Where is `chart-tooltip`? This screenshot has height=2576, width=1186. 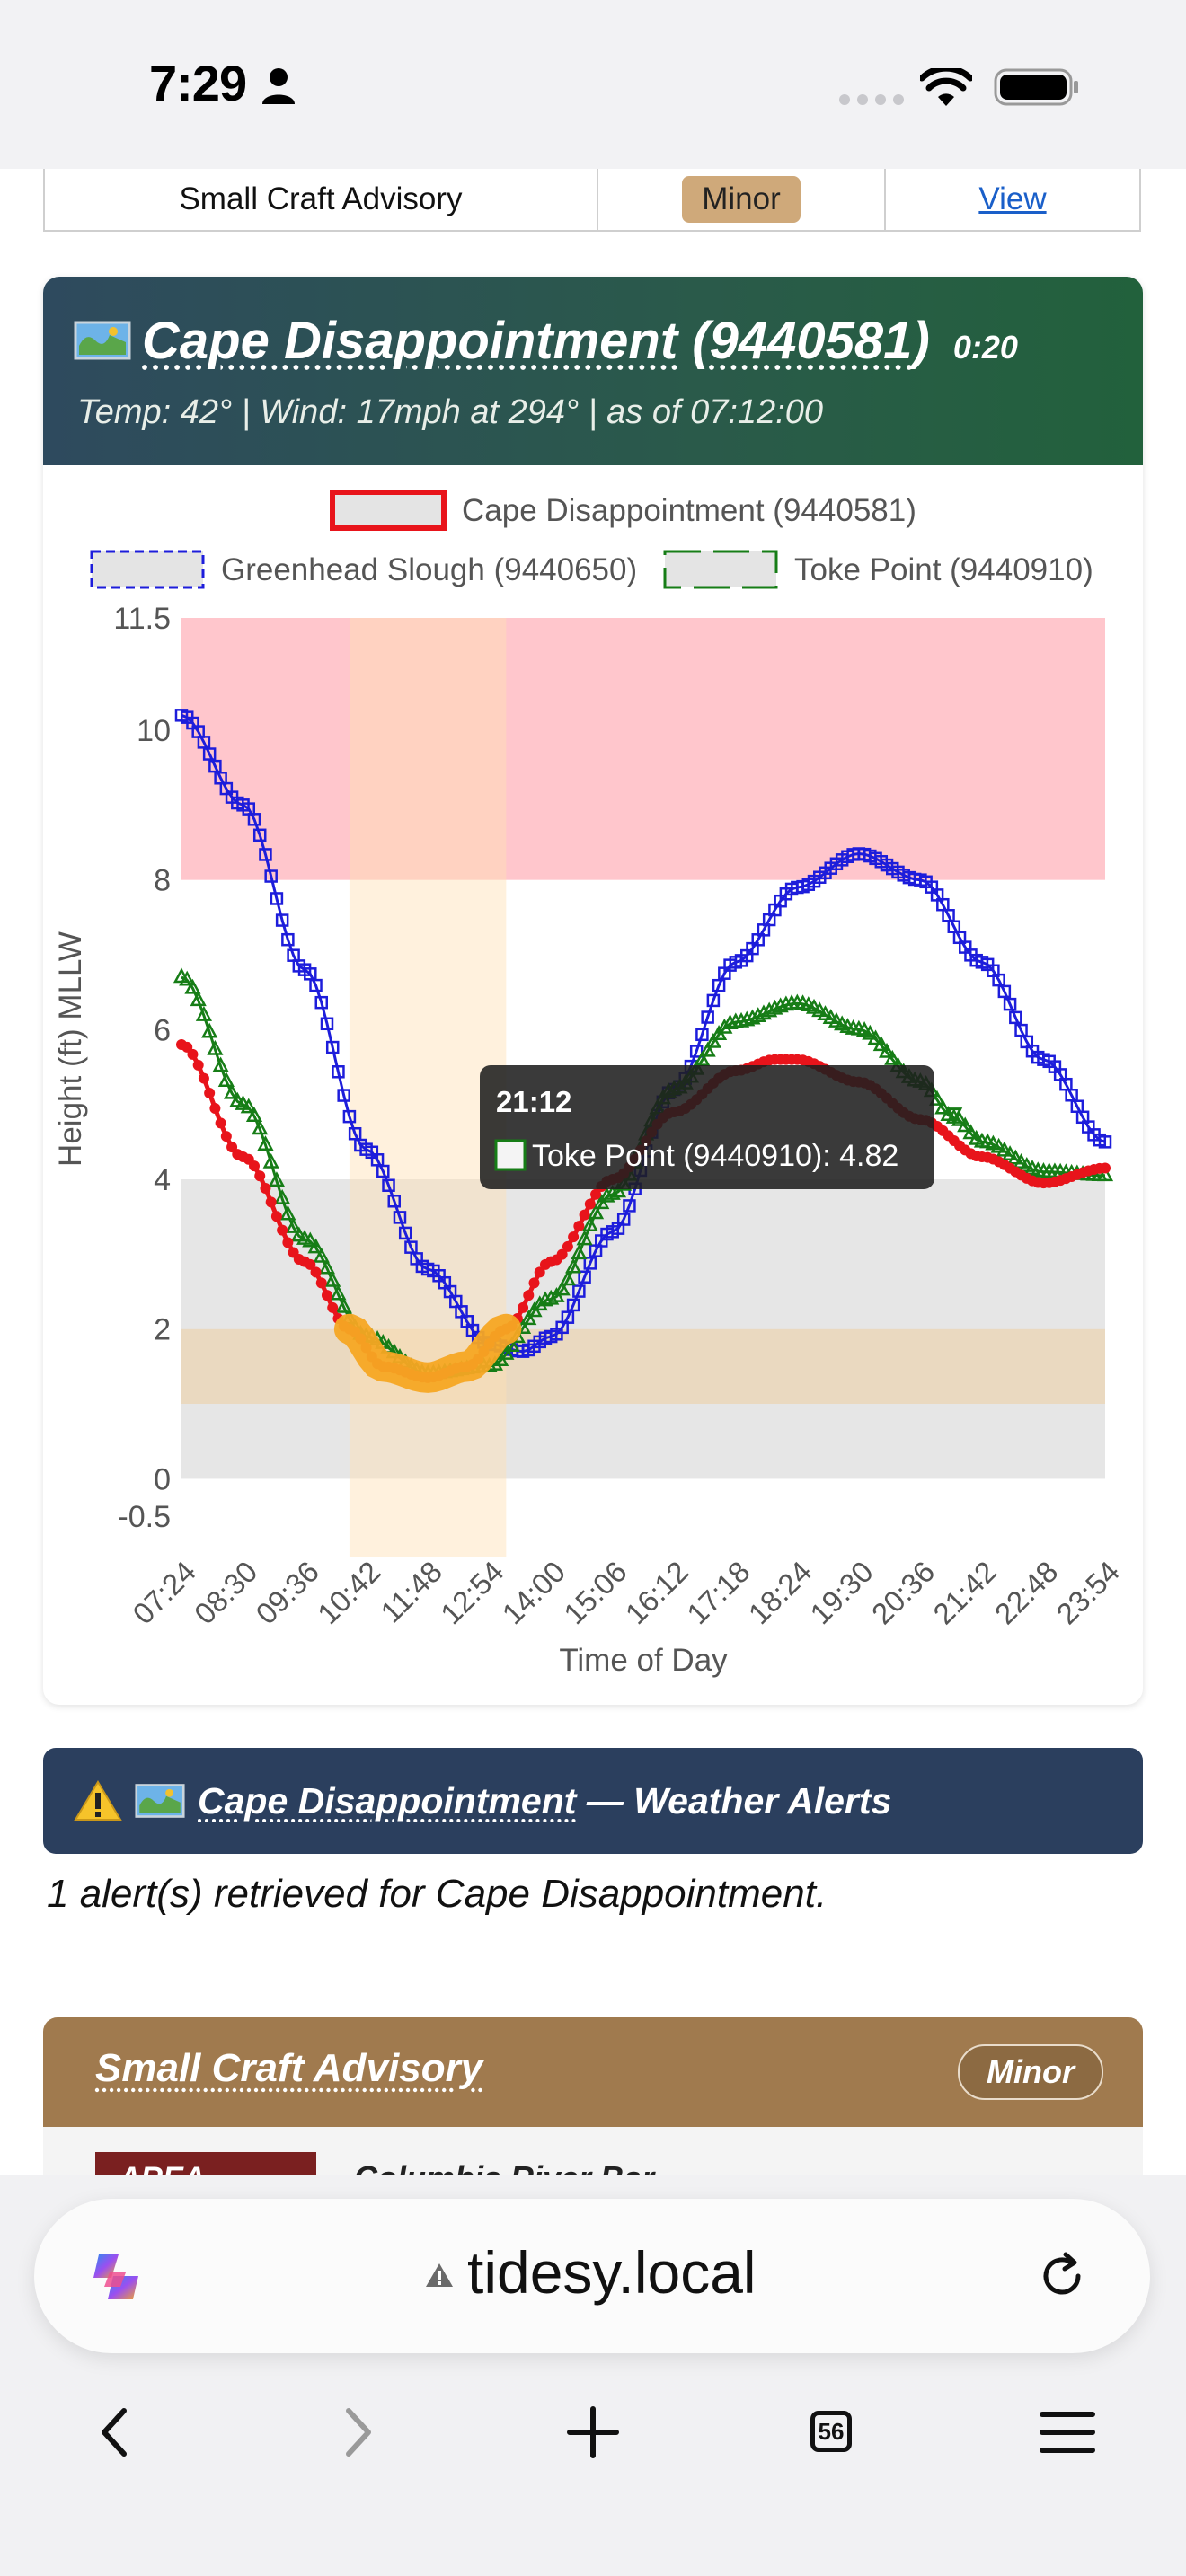
chart-tooltip is located at coordinates (707, 1127).